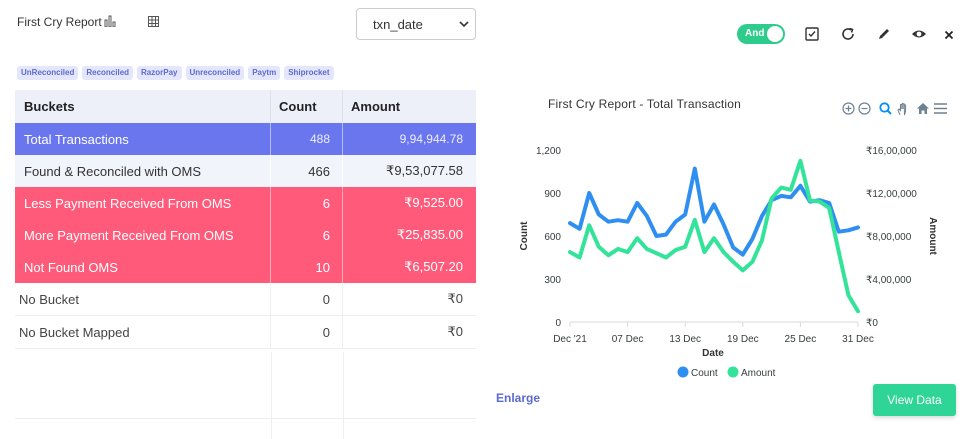 The width and height of the screenshot is (975, 439). What do you see at coordinates (558, 323) in the screenshot?
I see `y-left-tick-label: 0` at bounding box center [558, 323].